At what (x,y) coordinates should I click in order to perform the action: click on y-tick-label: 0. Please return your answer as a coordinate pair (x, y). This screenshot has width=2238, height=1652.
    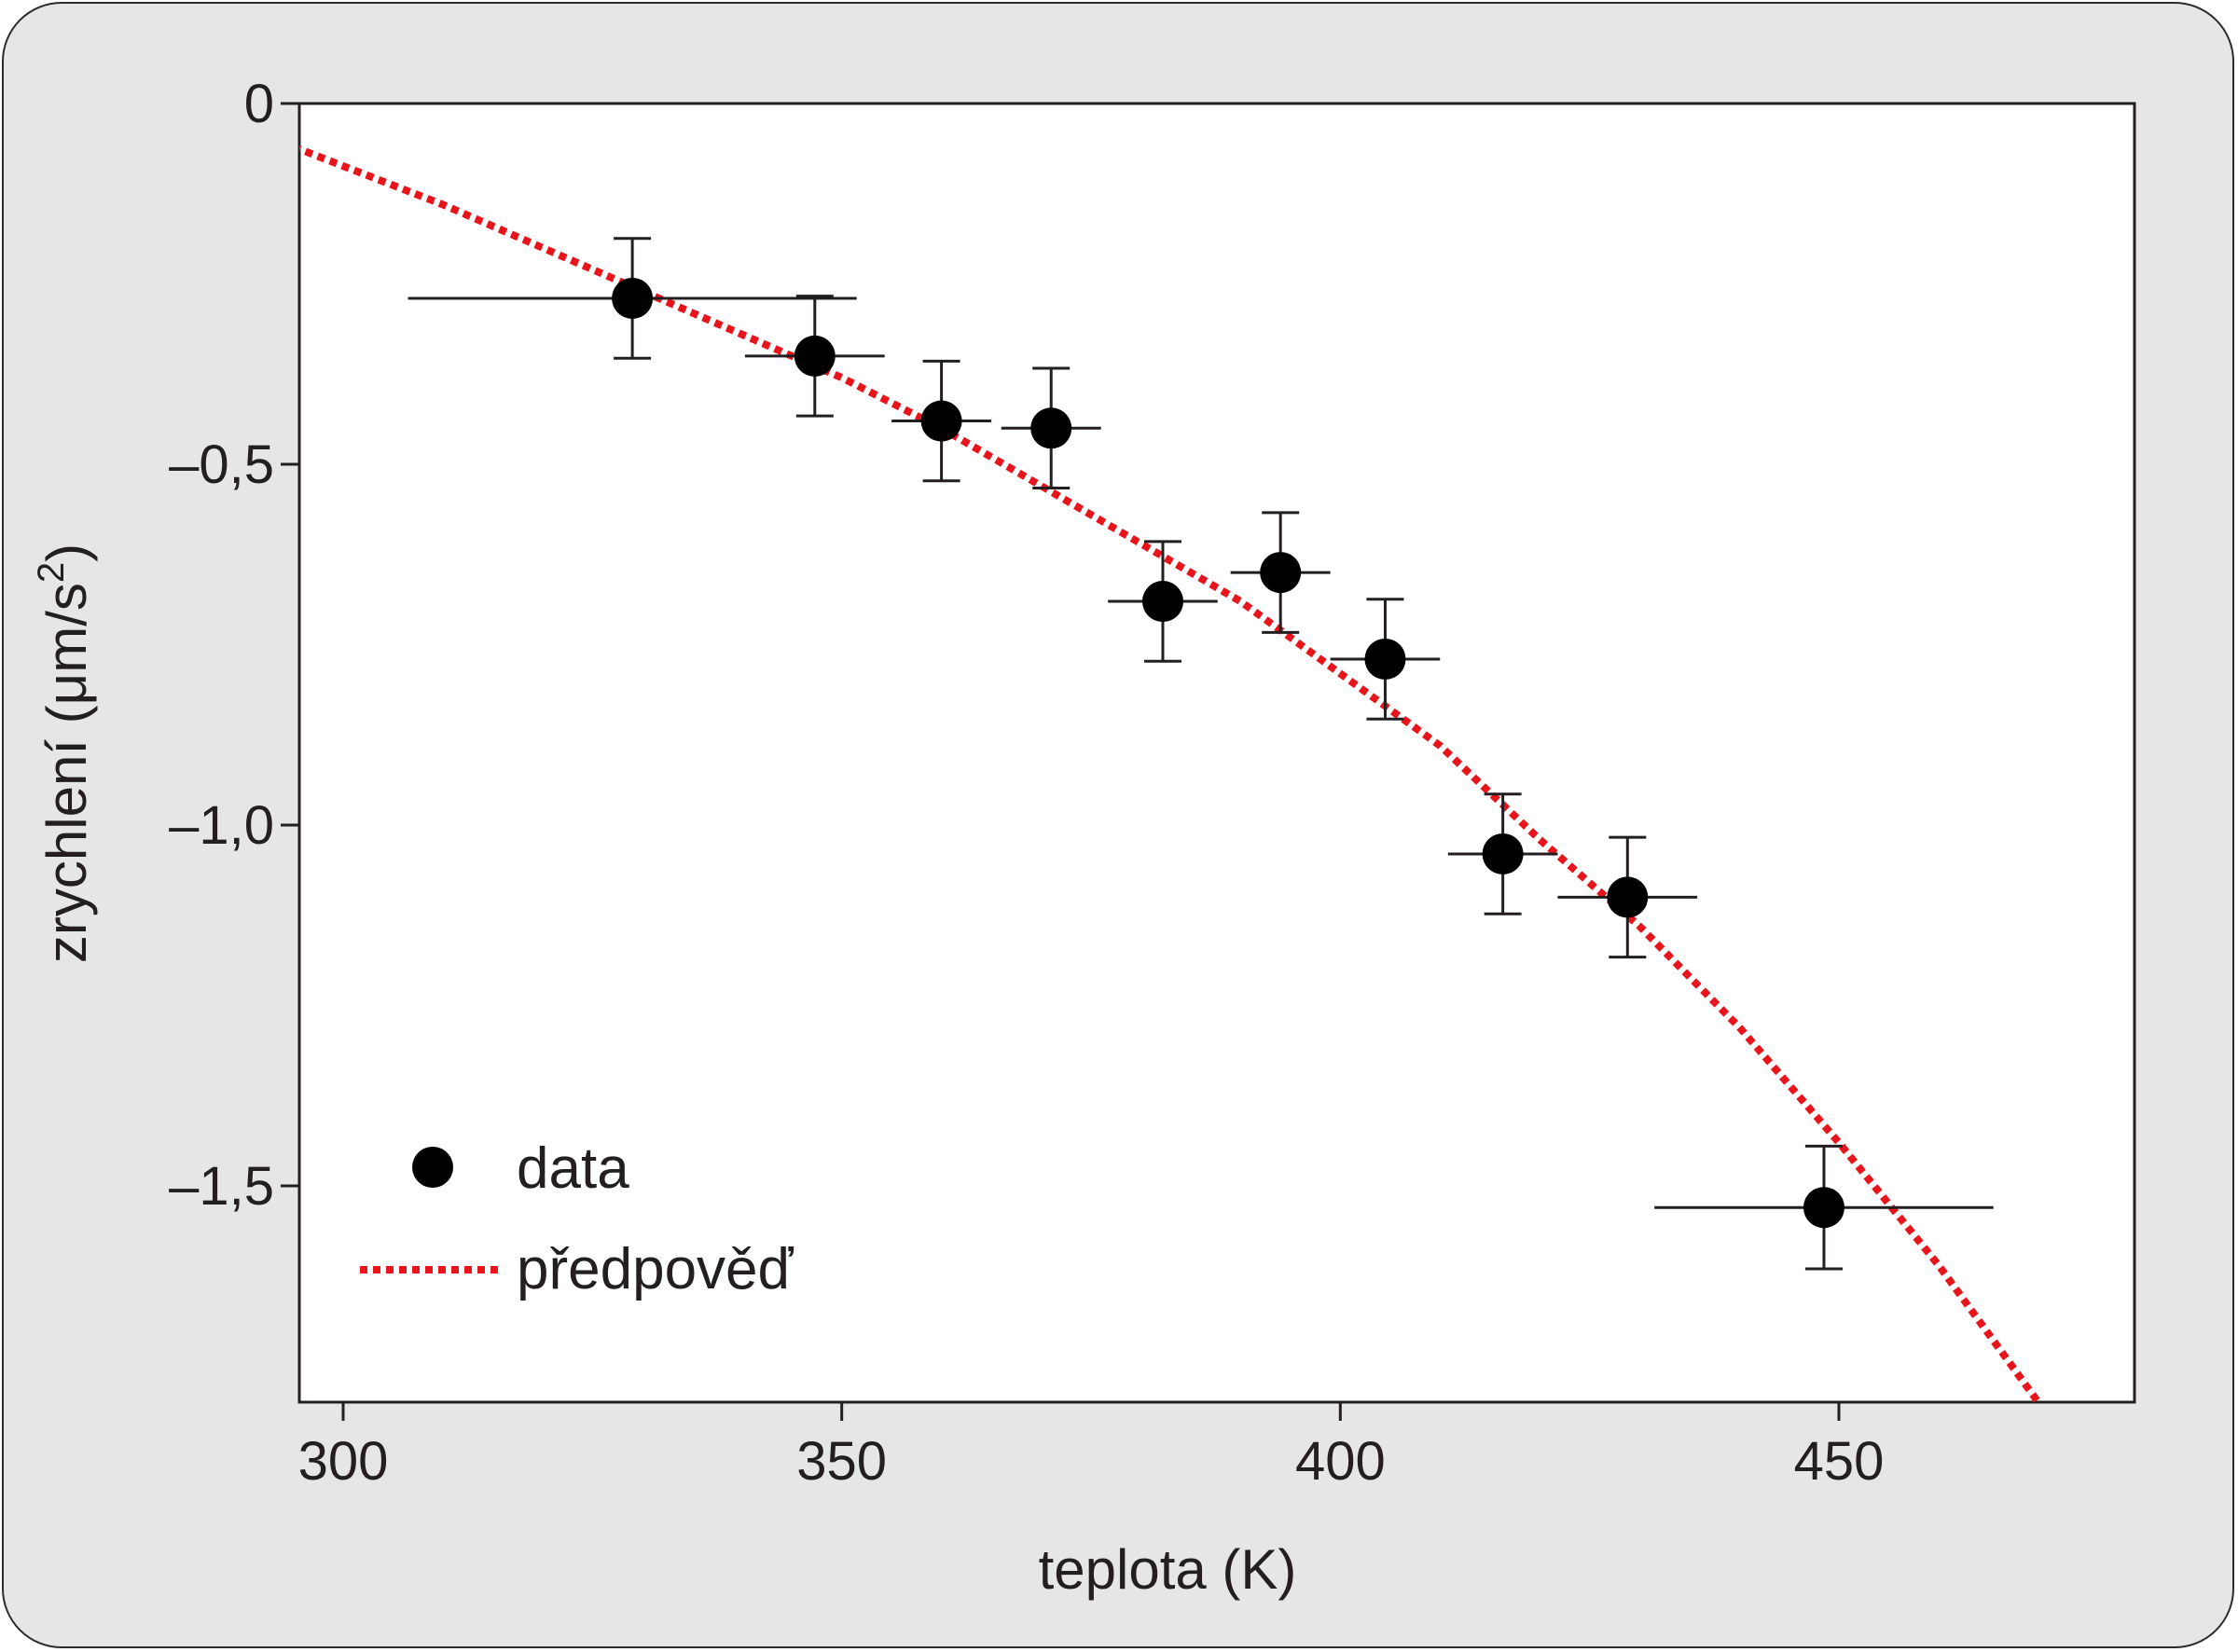
    Looking at the image, I should click on (259, 104).